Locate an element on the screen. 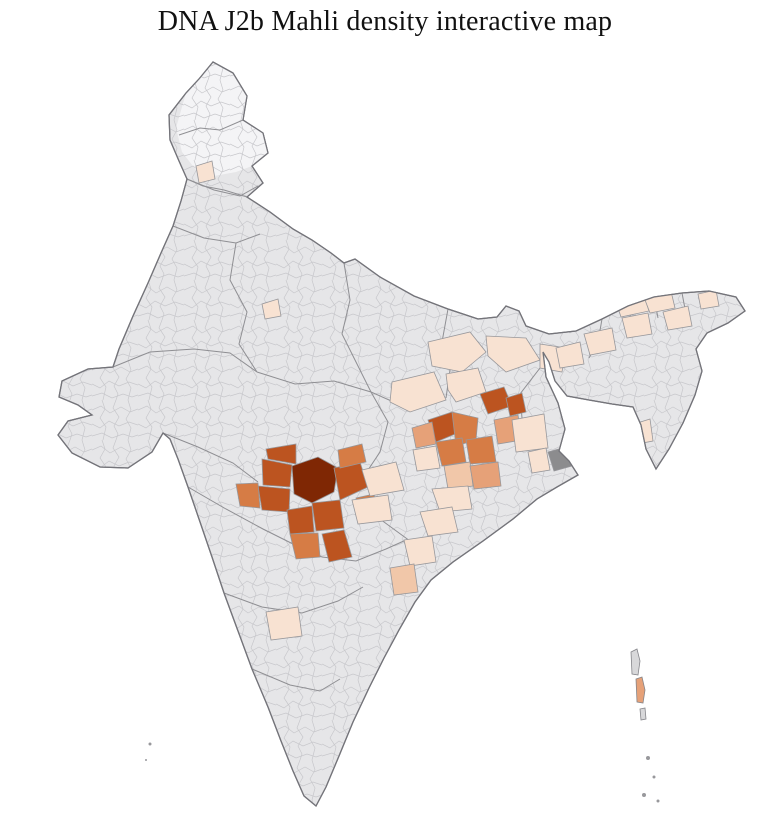  andaman-nicobar-islands is located at coordinates (645, 725).